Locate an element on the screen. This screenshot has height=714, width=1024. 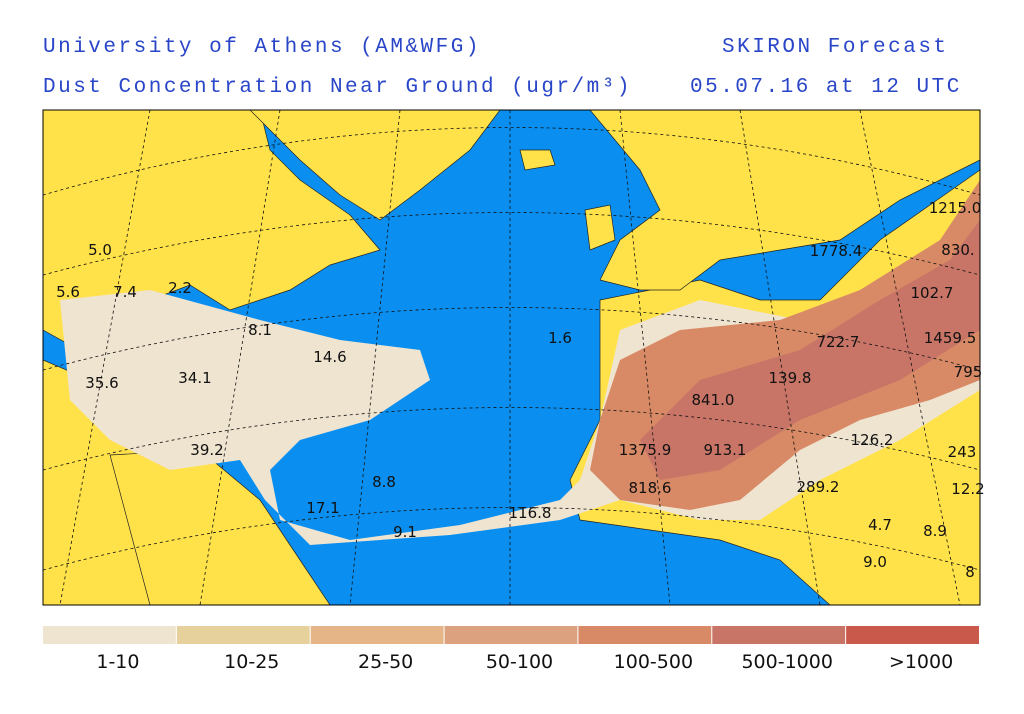
dust-value: 5.0 is located at coordinates (100, 250).